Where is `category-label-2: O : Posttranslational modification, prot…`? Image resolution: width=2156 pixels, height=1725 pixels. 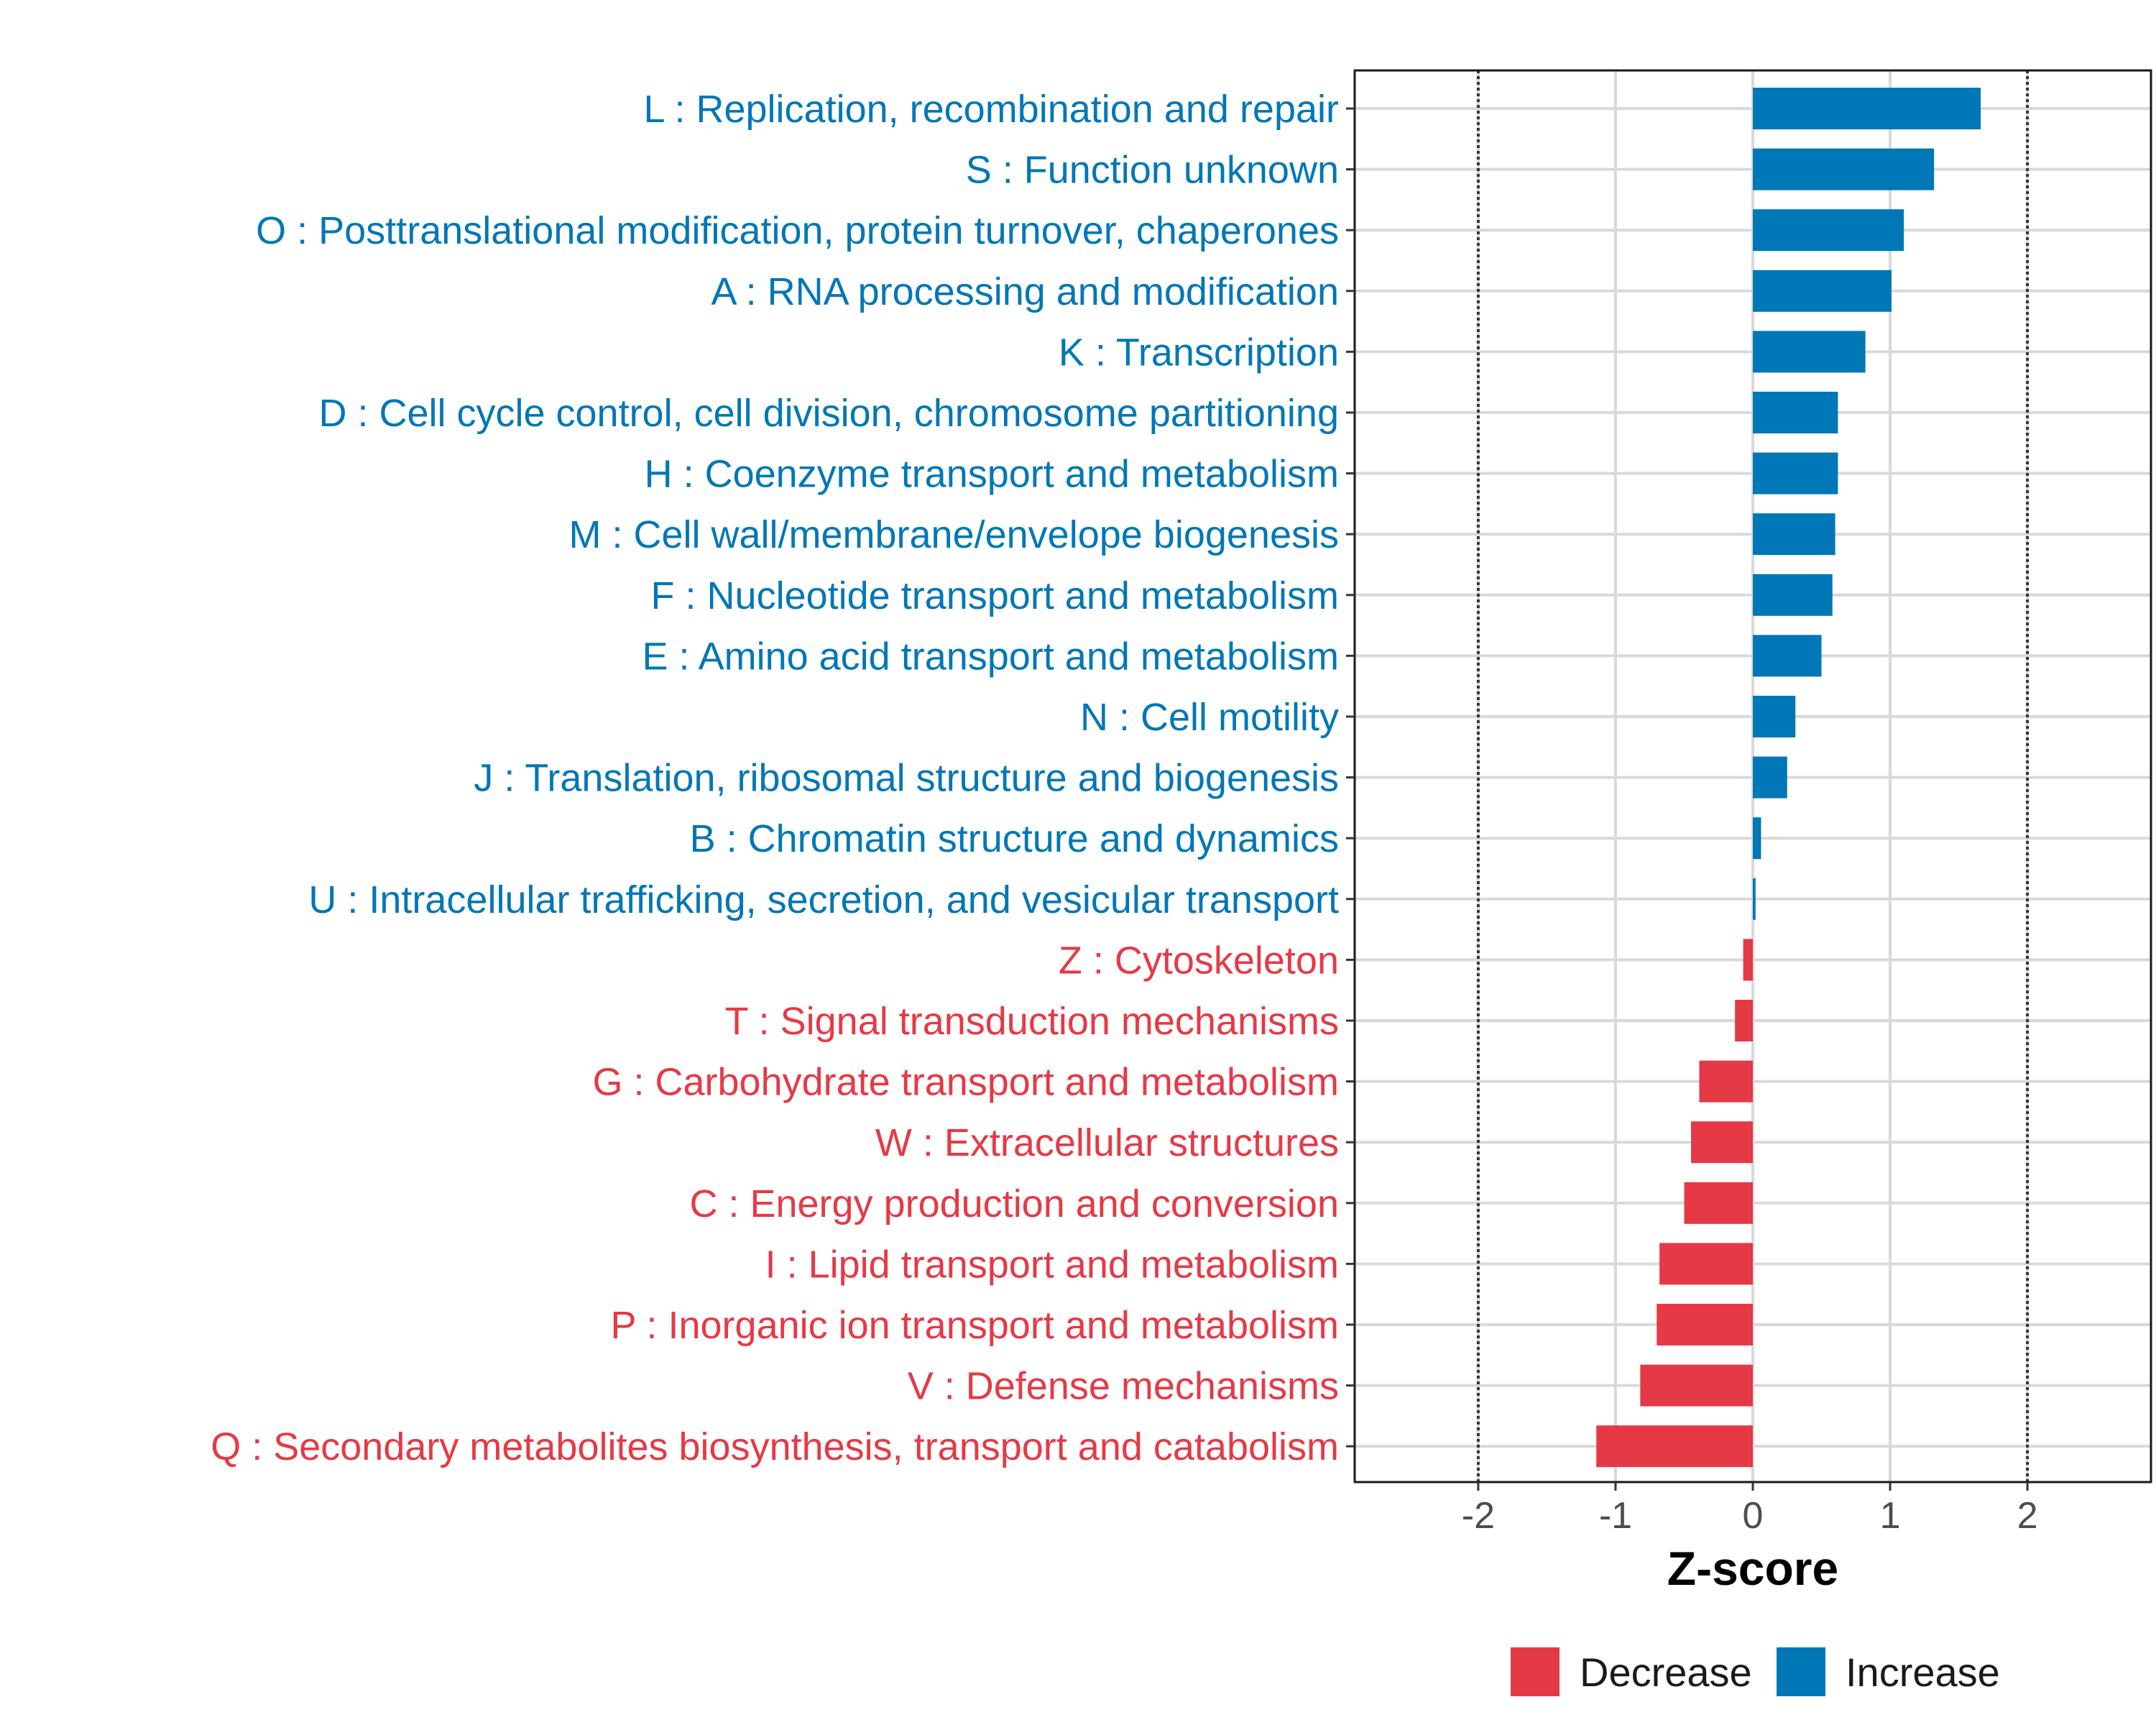
category-label-2: O : Posttranslational modification, prot… is located at coordinates (798, 230).